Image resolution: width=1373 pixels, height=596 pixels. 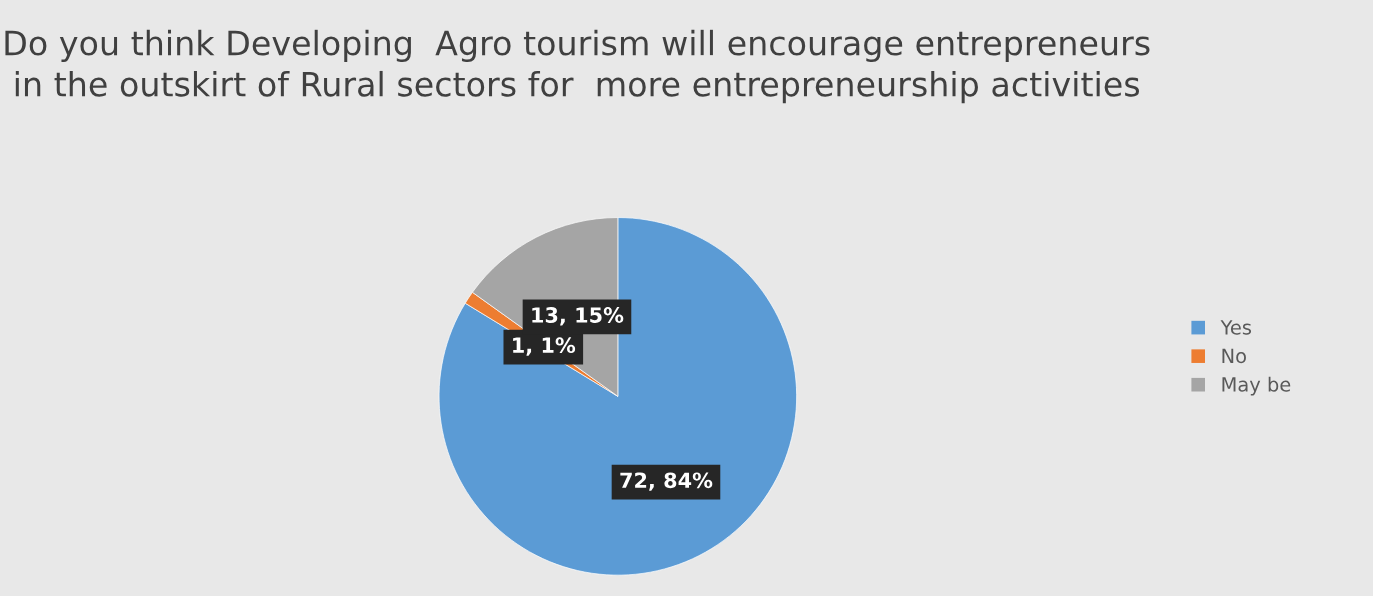 What do you see at coordinates (578, 316) in the screenshot?
I see `data-label: 13, 15%` at bounding box center [578, 316].